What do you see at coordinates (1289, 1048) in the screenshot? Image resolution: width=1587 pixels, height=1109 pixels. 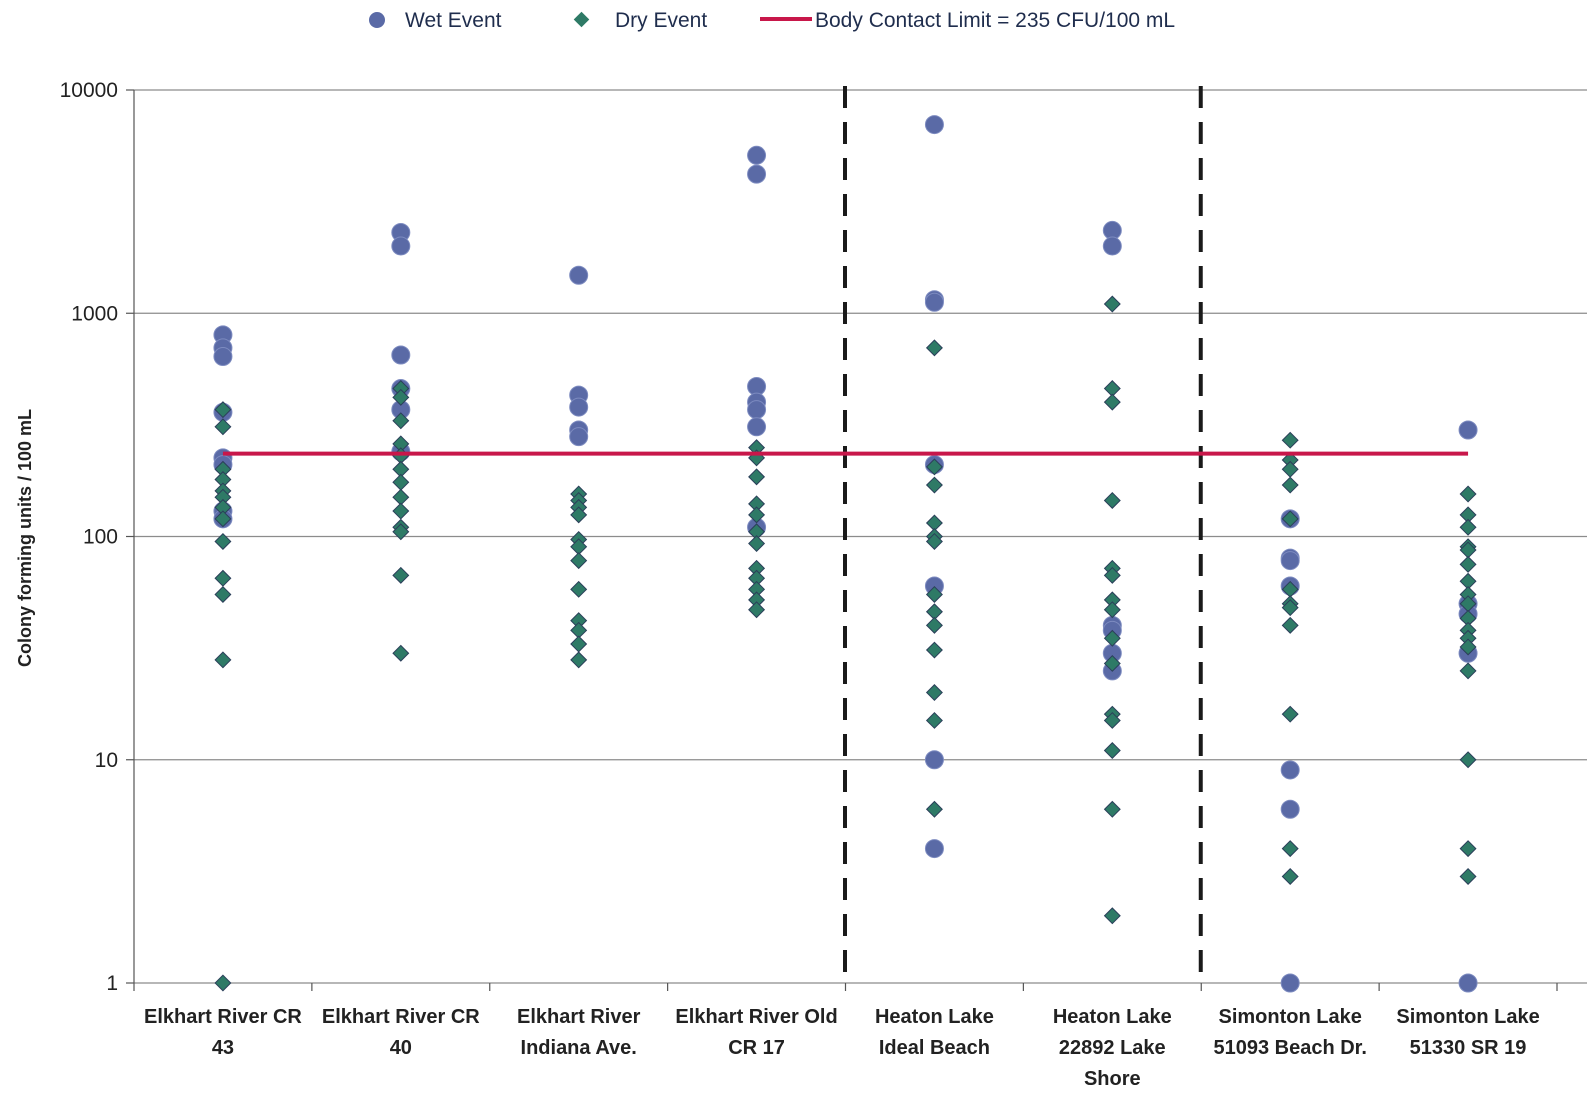 I see `x-category-label: 51093 Beach Dr.` at bounding box center [1289, 1048].